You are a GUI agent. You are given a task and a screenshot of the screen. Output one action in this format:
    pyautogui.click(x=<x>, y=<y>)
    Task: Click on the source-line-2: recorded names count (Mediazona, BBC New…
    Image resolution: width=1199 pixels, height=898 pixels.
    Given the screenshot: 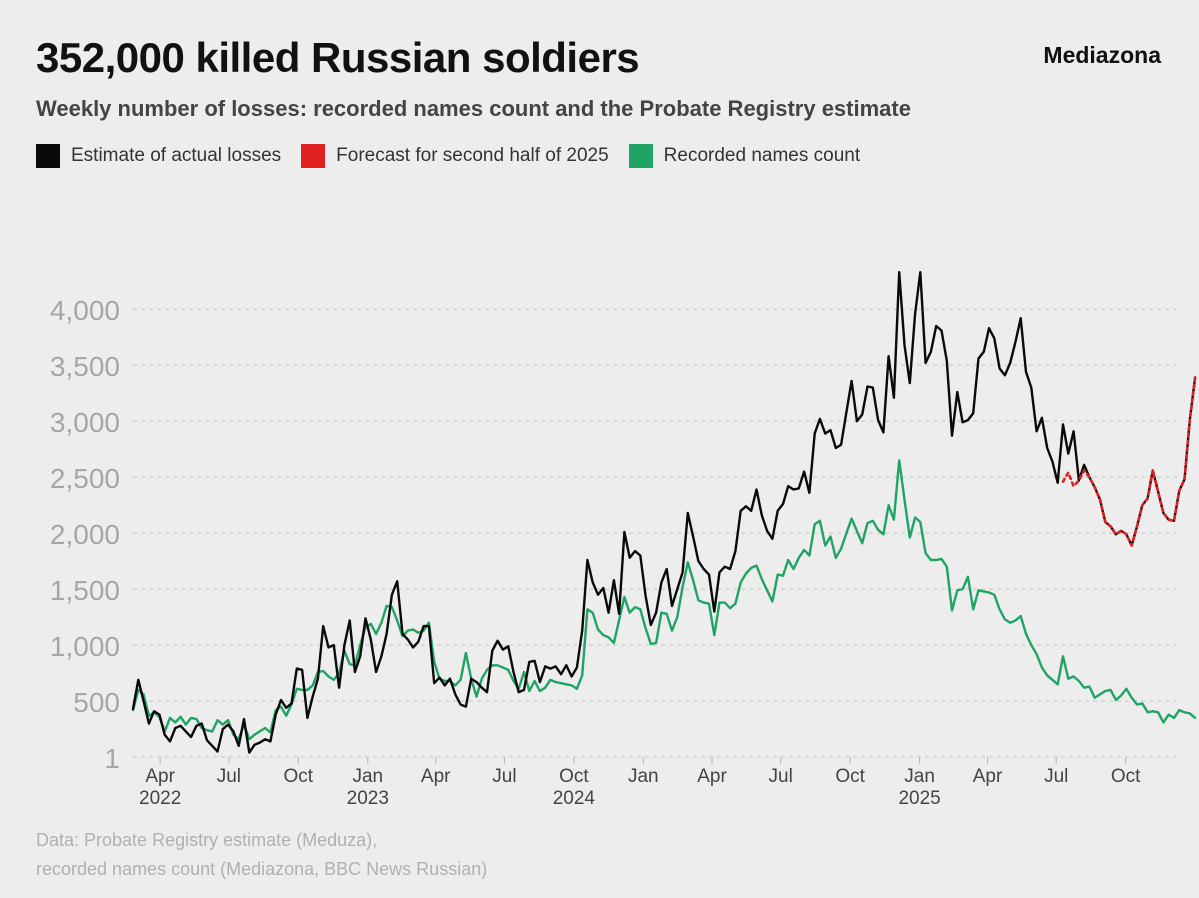 What is the action you would take?
    pyautogui.click(x=262, y=869)
    